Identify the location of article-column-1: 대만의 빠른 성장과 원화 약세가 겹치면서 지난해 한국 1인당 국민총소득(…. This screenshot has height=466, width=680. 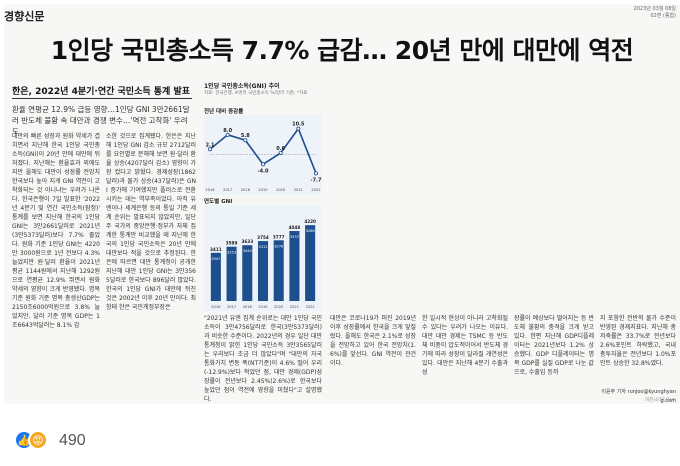
(56, 231).